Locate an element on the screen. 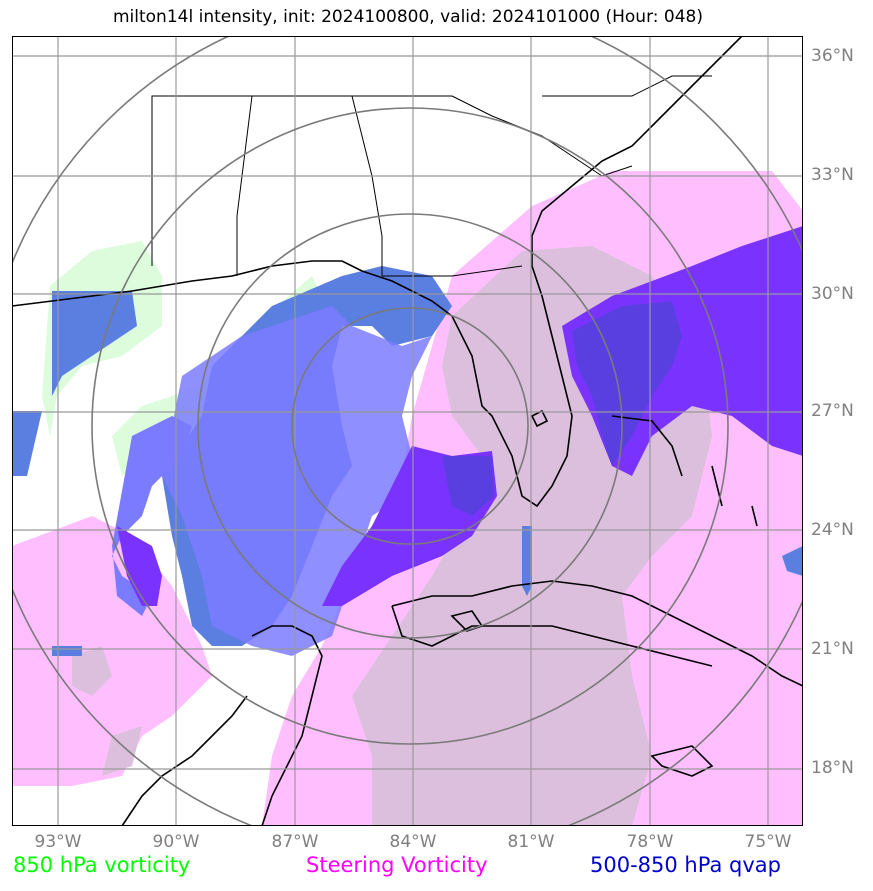 This screenshot has width=873, height=891. lon-label-90w: 90°W is located at coordinates (176, 842).